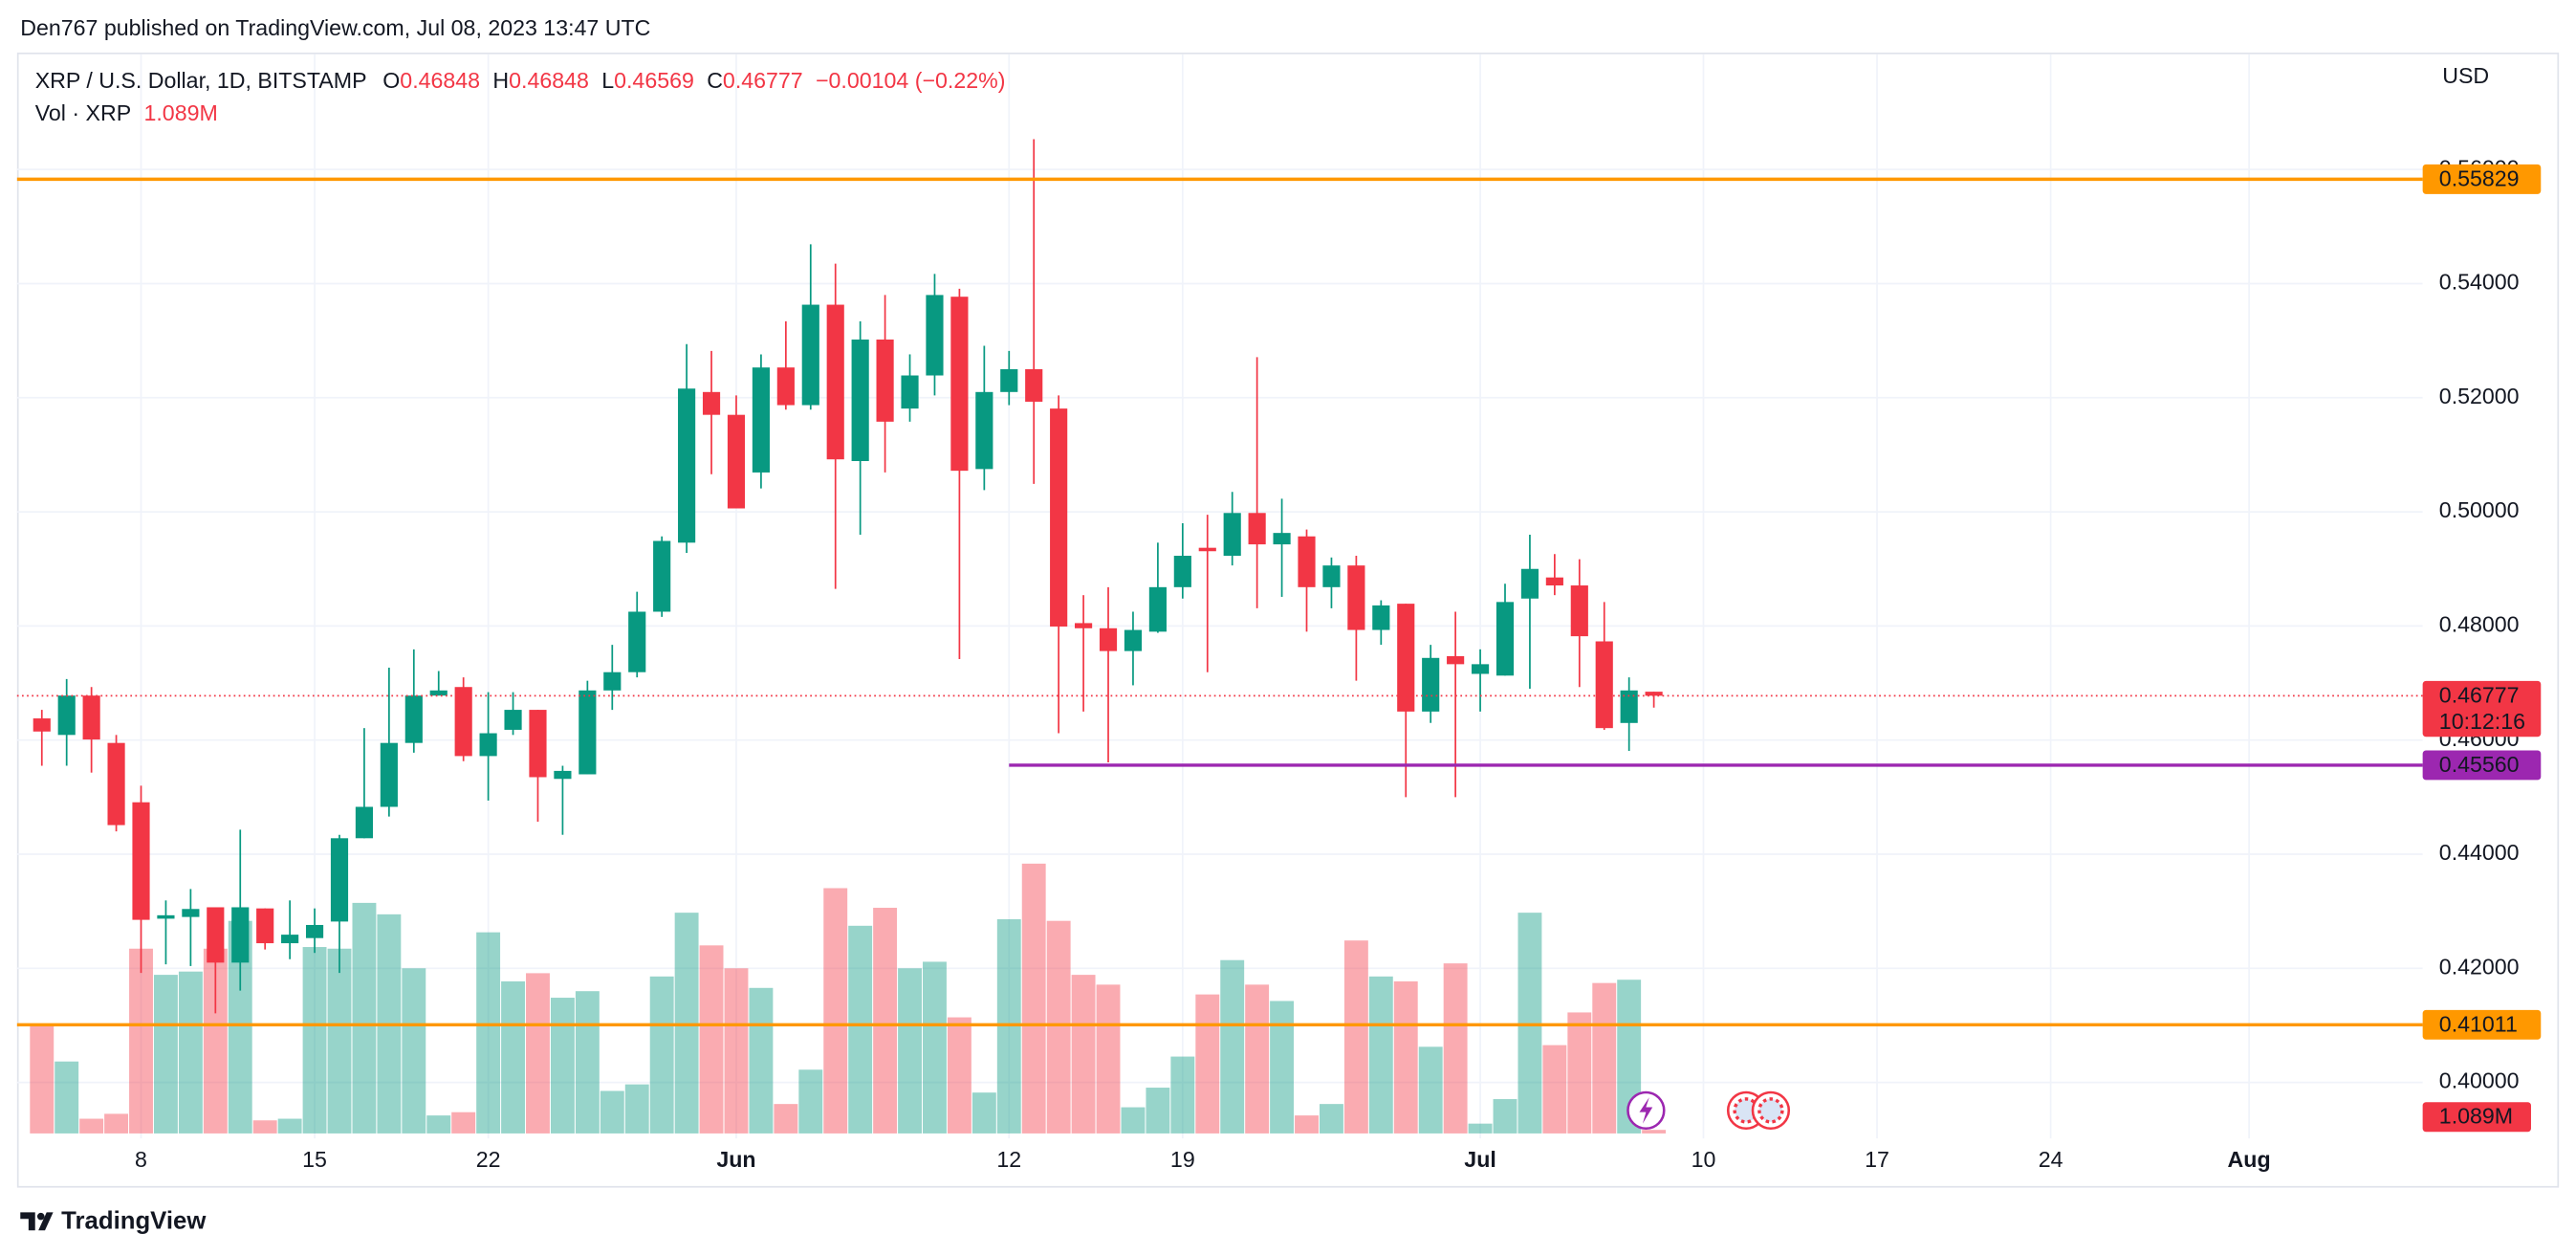  What do you see at coordinates (2482, 765) in the screenshot?
I see `level-label-box` at bounding box center [2482, 765].